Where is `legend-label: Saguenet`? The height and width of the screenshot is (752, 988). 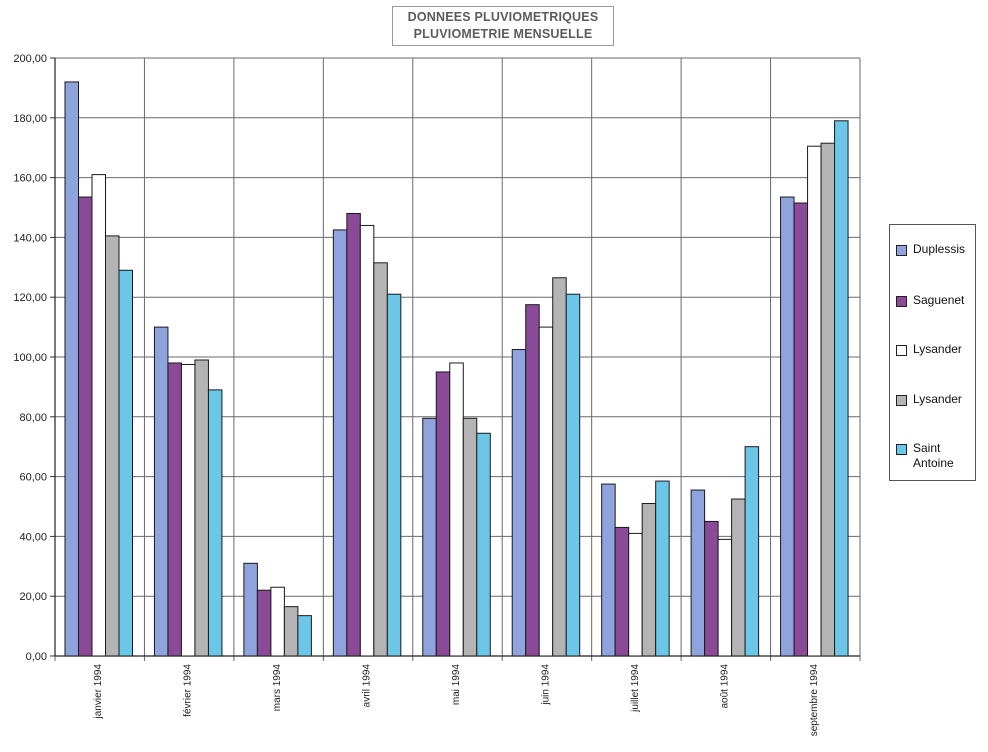 legend-label: Saguenet is located at coordinates (939, 300).